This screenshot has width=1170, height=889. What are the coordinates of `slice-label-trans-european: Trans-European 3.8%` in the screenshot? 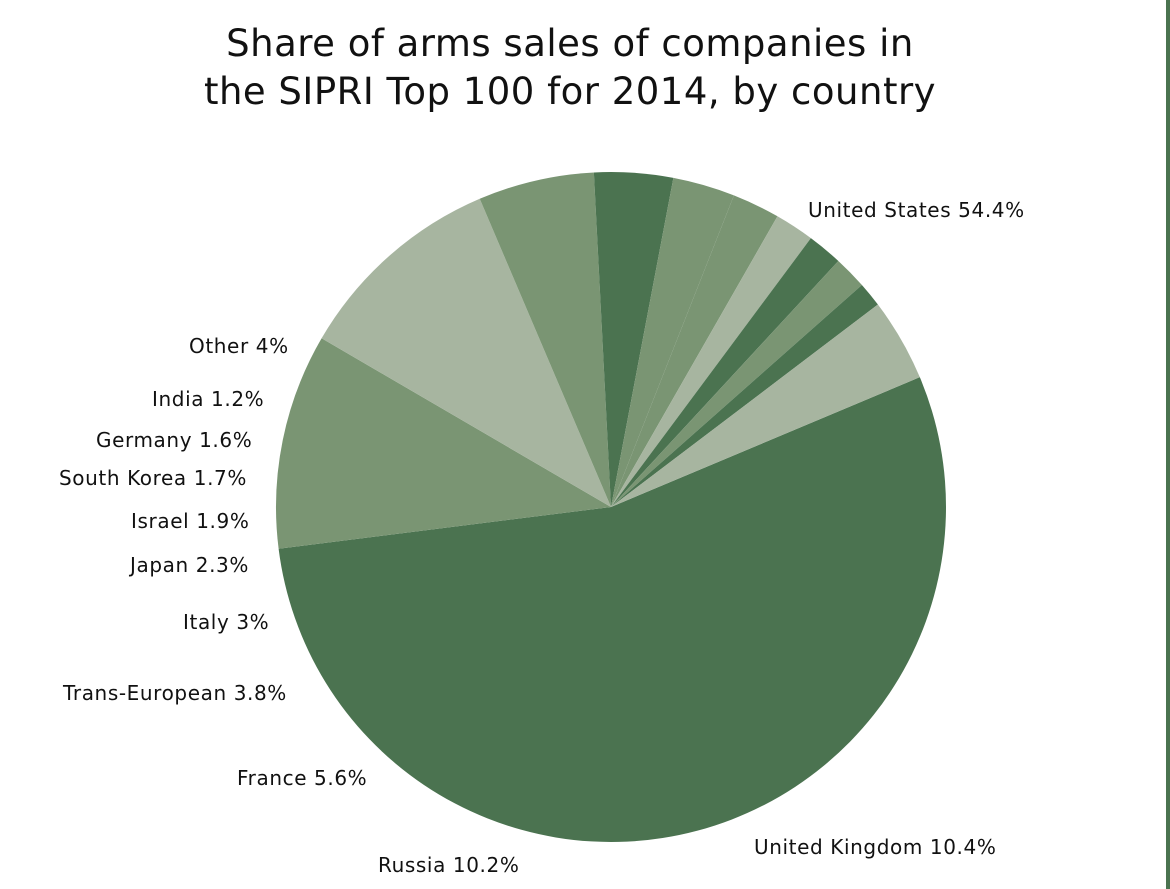 It's located at (174, 693).